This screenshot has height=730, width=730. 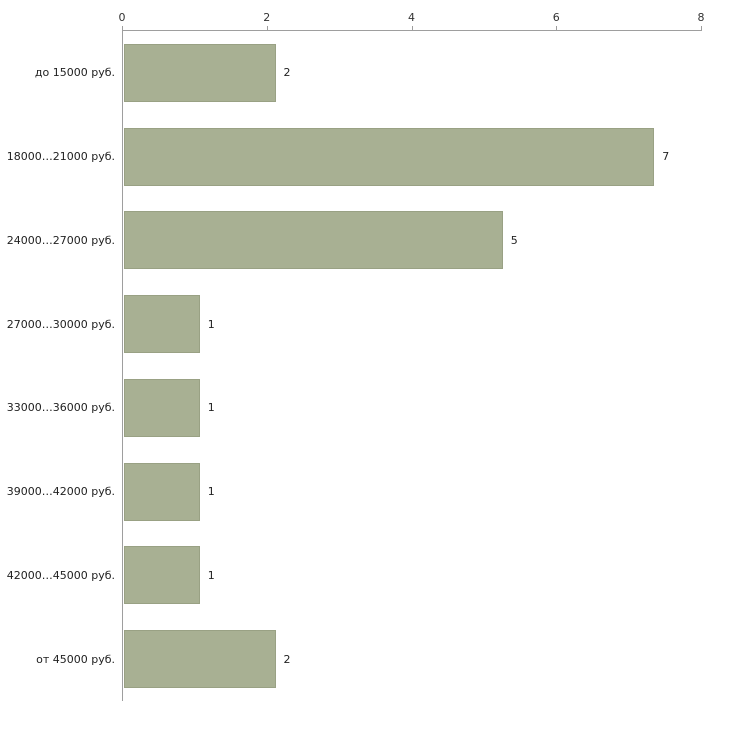 I want to click on chart-row: 39000…42000 руб. 1, so click(x=365, y=492).